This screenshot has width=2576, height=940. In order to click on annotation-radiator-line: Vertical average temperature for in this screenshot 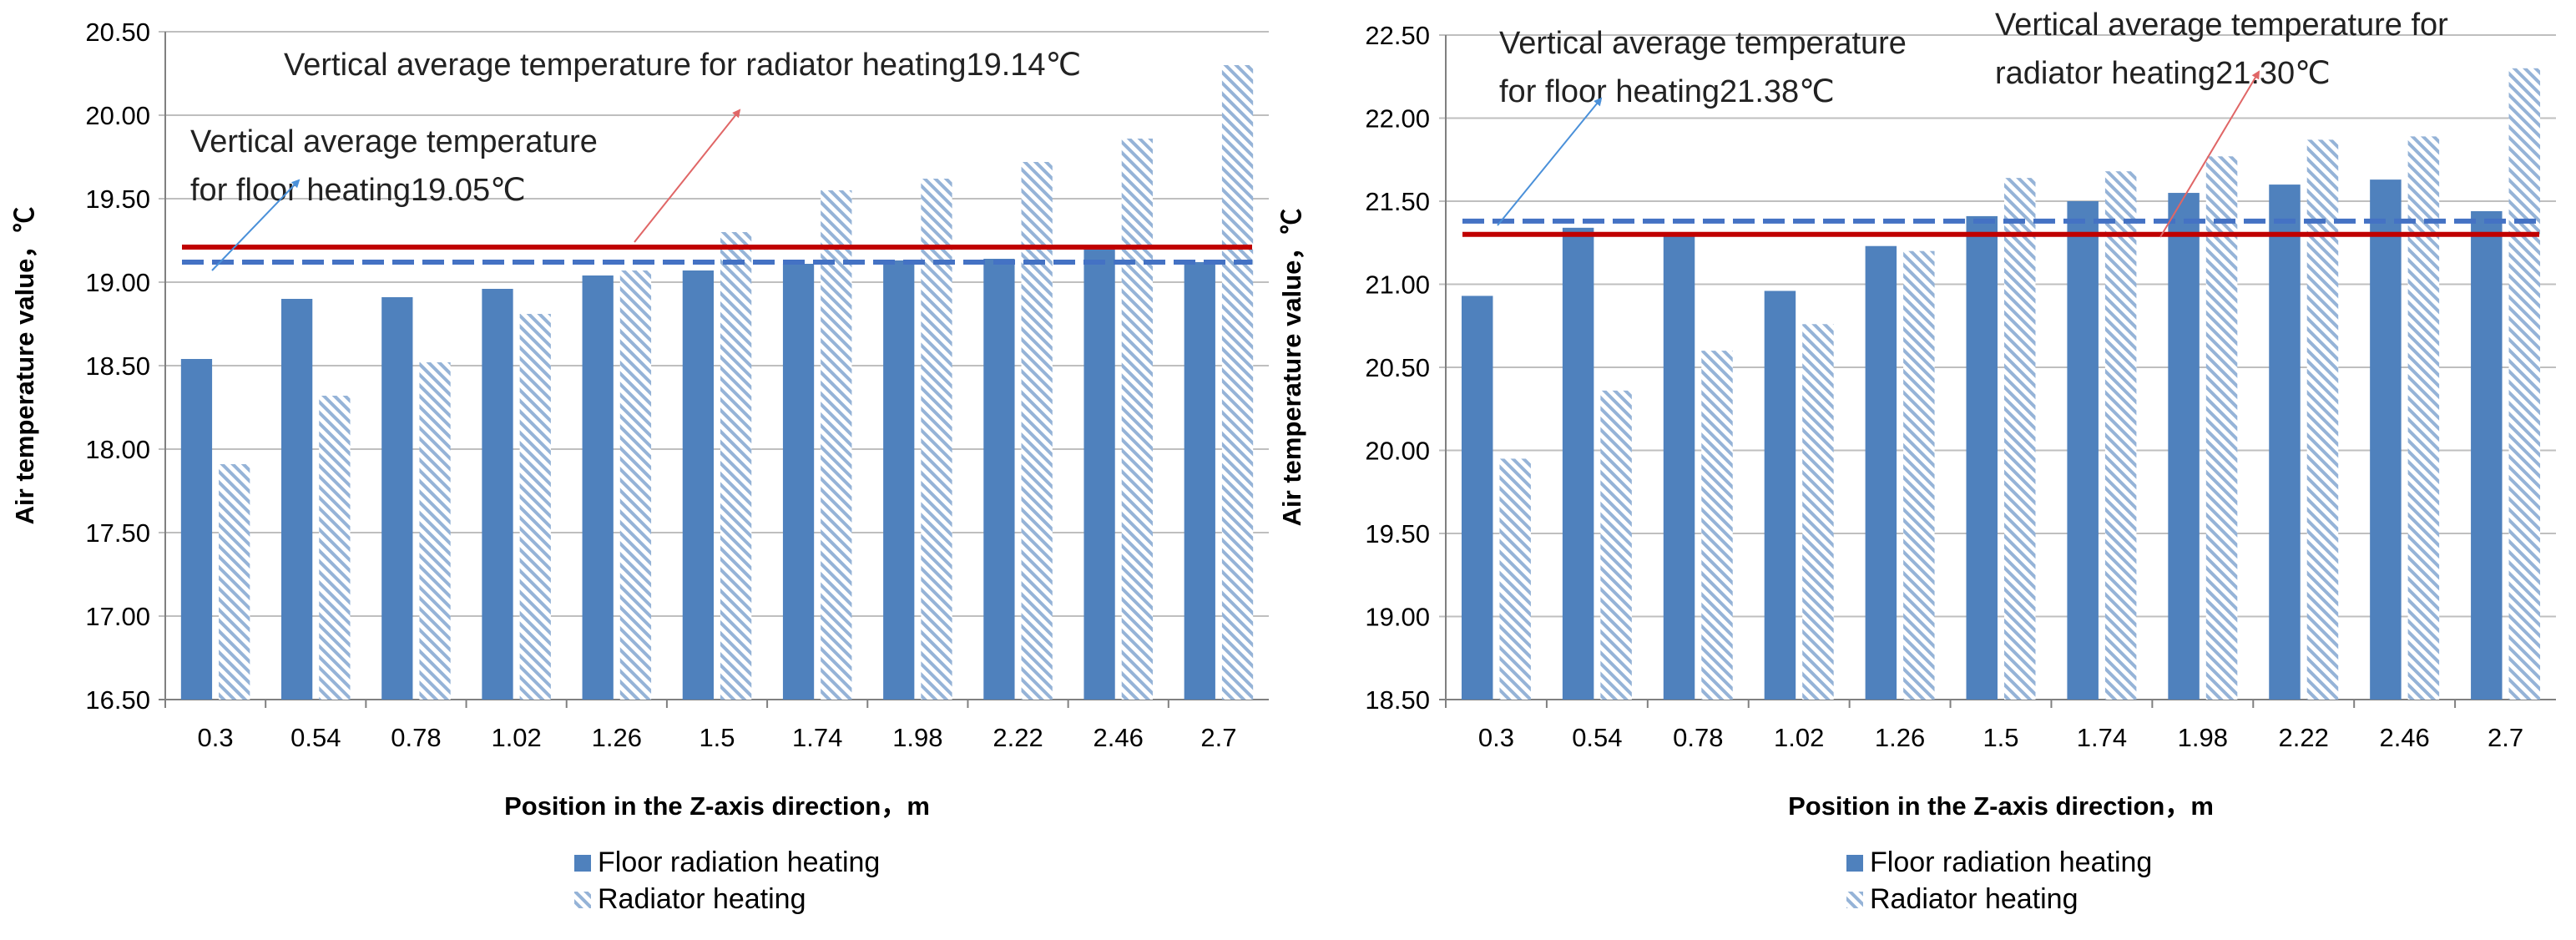, I will do `click(2221, 25)`.